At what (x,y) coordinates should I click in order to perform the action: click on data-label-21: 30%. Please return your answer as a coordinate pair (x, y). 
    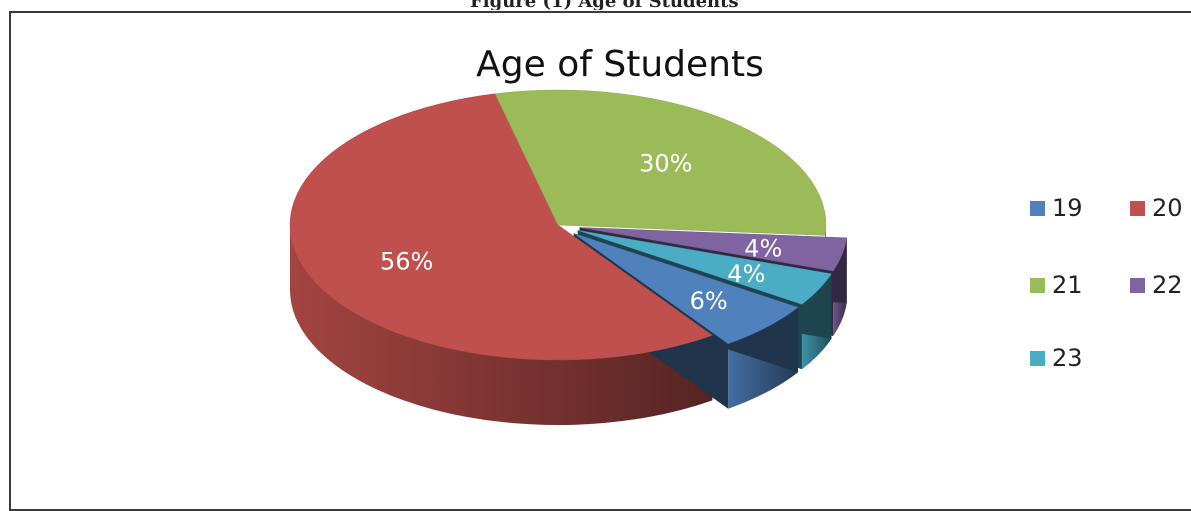
    Looking at the image, I should click on (665, 163).